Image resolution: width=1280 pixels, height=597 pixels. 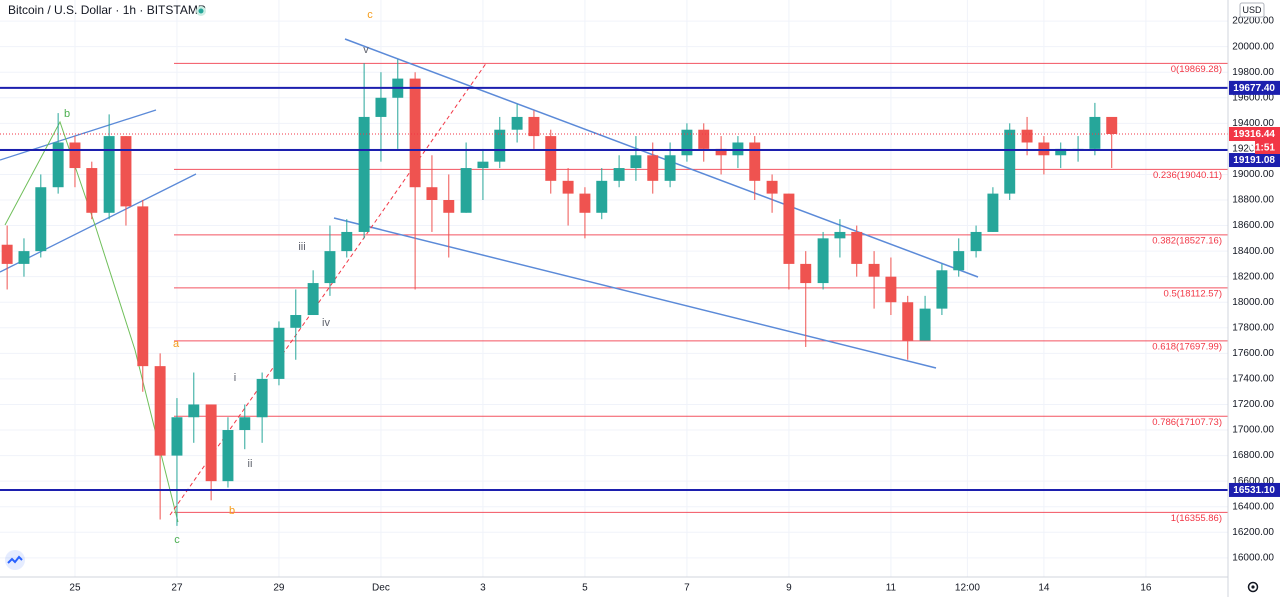 I want to click on chart-title: Bitcoin / U.S. Dollar · 1h · BITSTAMP, so click(x=107, y=10).